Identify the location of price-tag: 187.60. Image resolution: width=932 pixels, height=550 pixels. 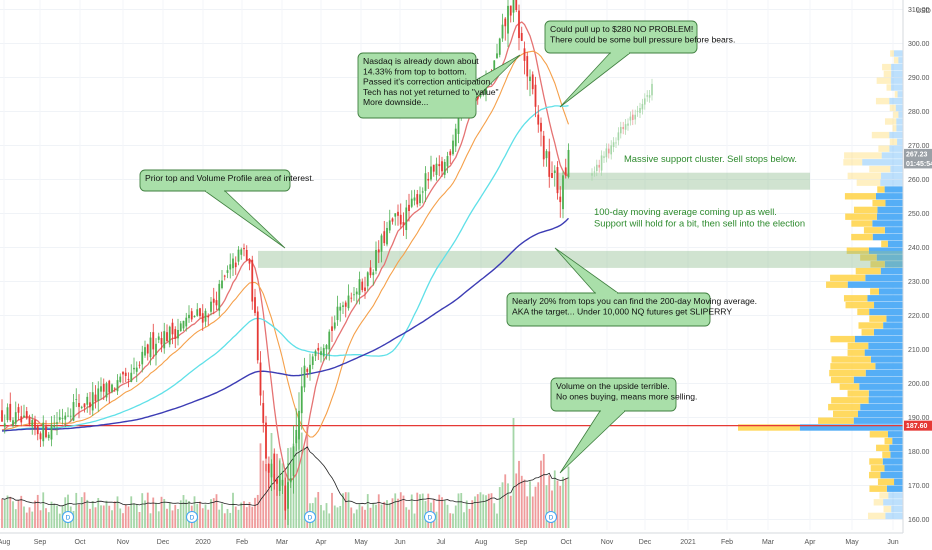
(918, 425).